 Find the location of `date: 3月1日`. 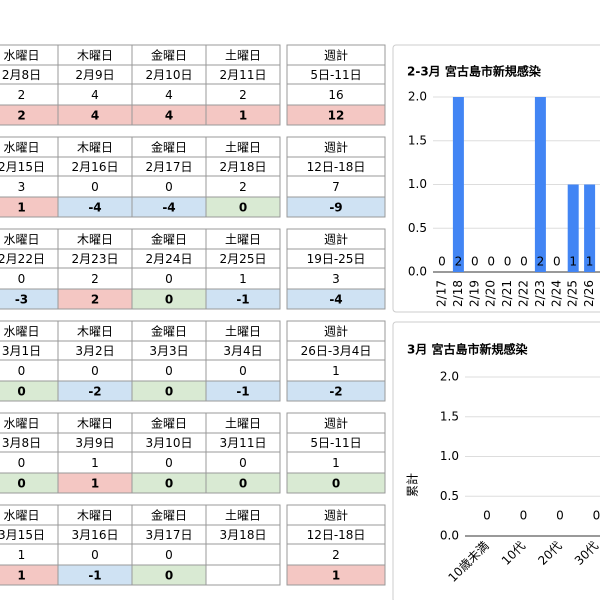

date: 3月1日 is located at coordinates (21, 351).